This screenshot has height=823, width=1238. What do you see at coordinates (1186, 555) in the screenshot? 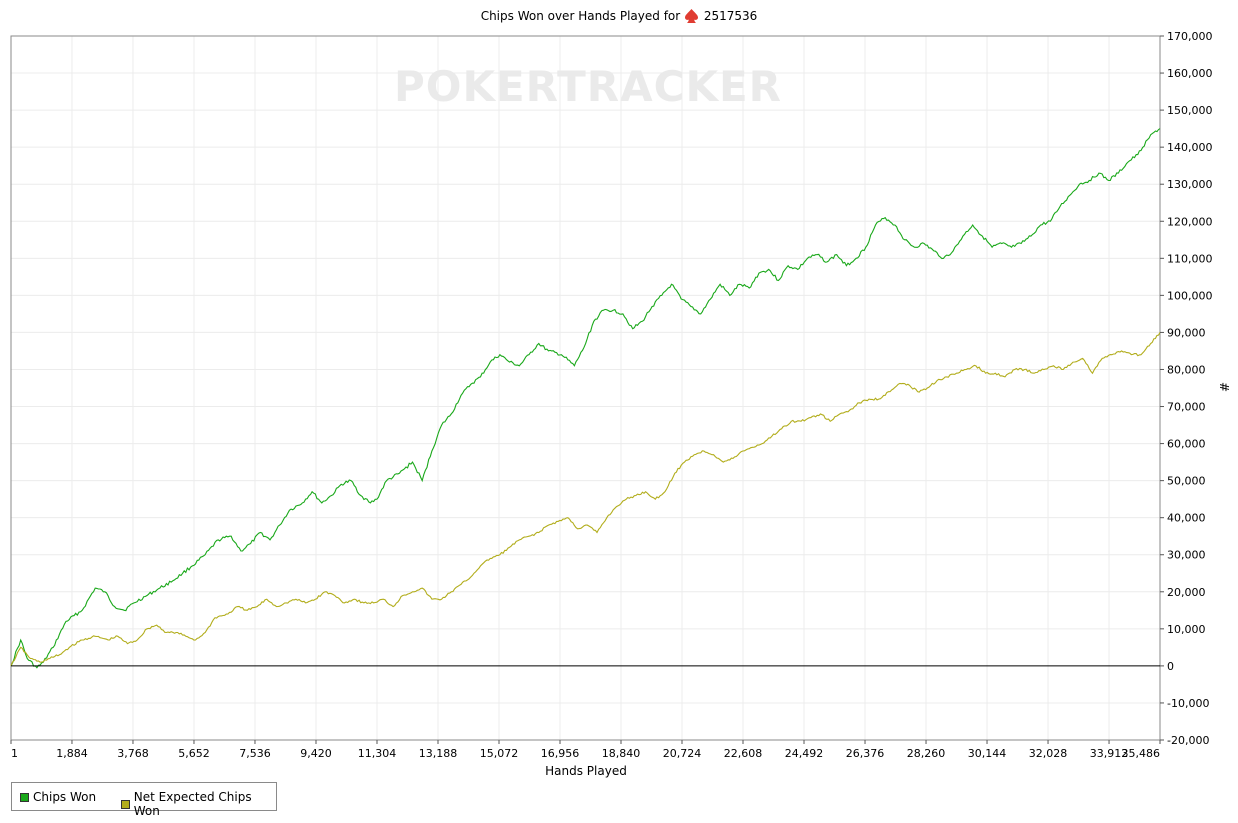
I see `y-tick-label: 30,000` at bounding box center [1186, 555].